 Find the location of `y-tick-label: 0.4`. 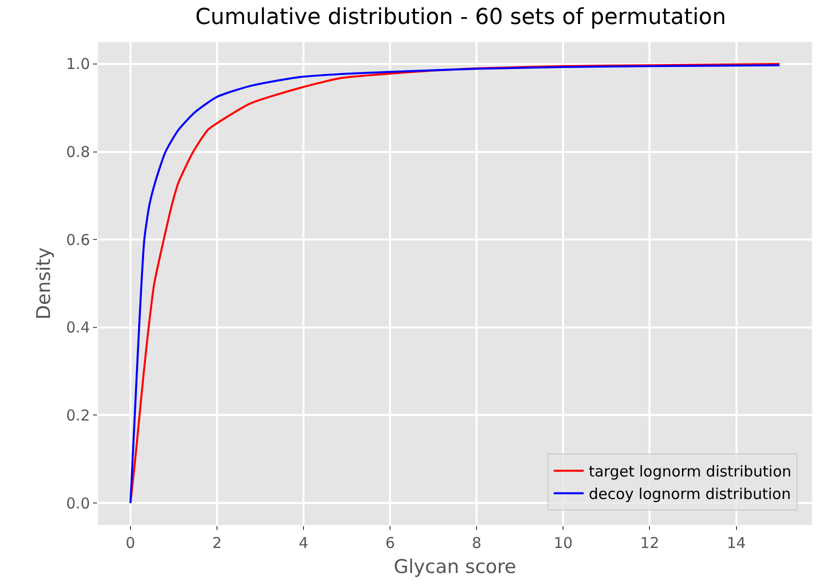

y-tick-label: 0.4 is located at coordinates (78, 327).